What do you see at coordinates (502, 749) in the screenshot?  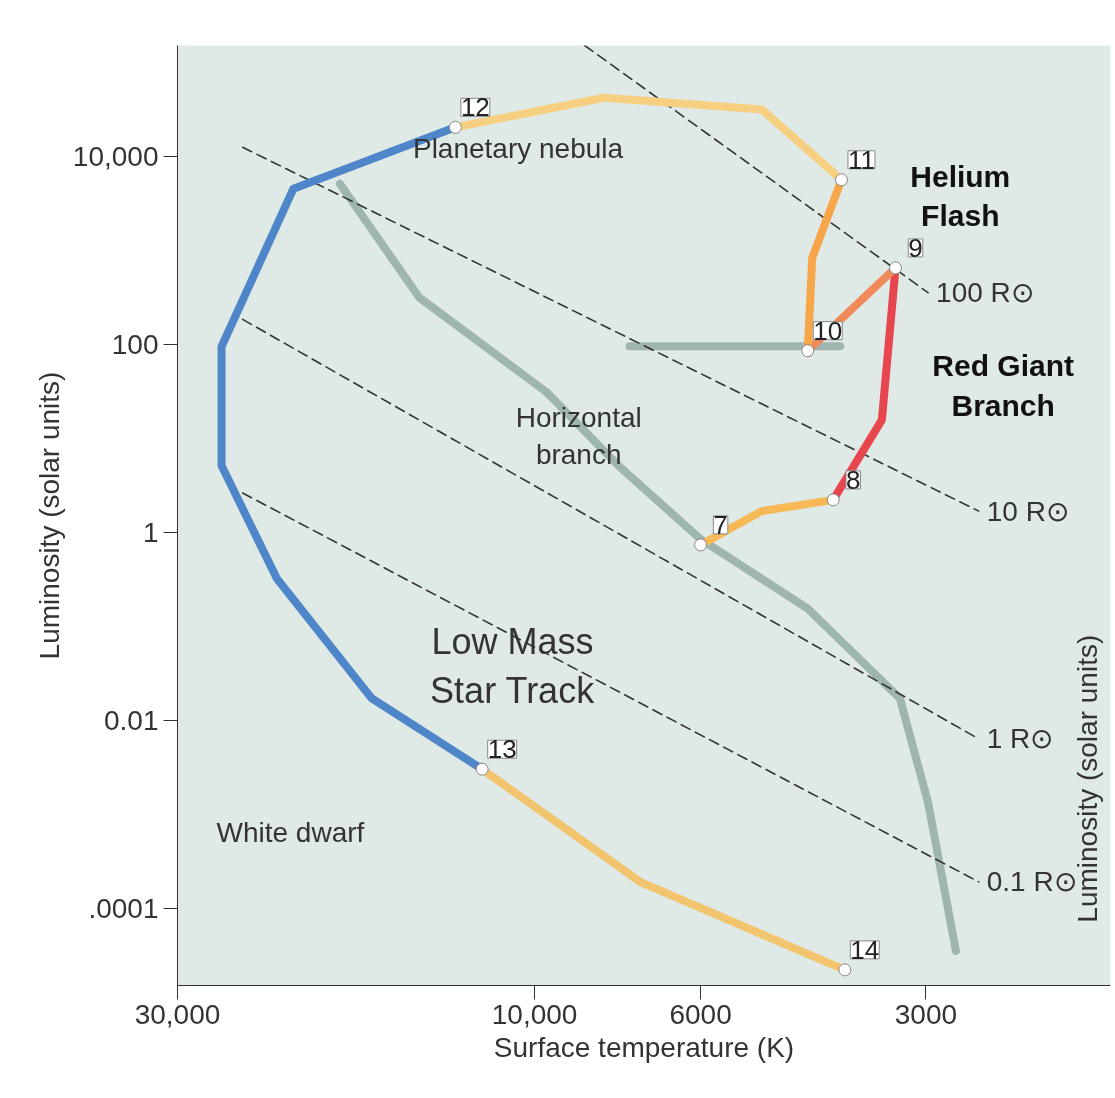 I see `annotation: 13` at bounding box center [502, 749].